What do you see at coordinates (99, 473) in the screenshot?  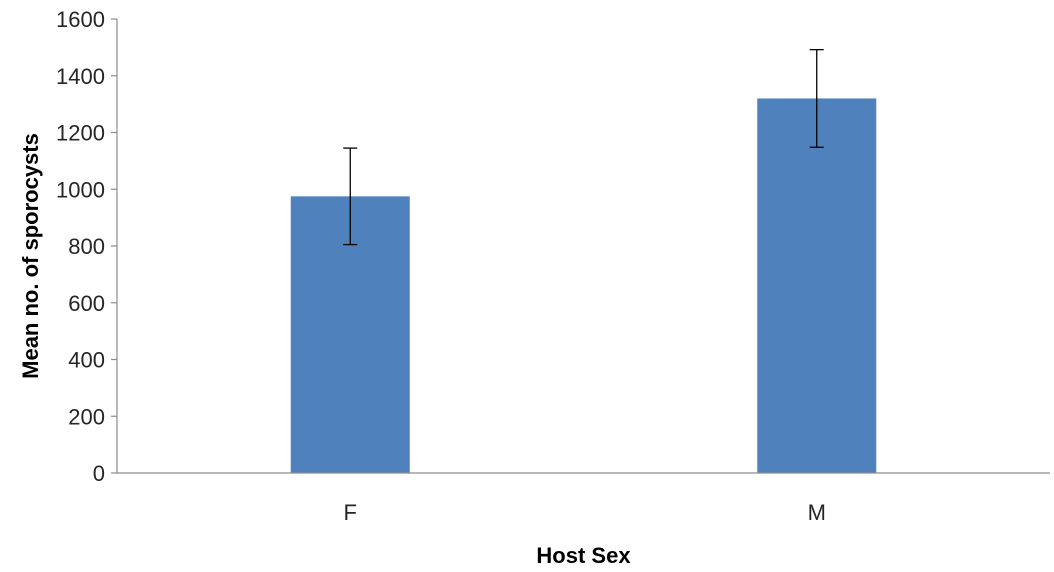 I see `y-tick-label: 0` at bounding box center [99, 473].